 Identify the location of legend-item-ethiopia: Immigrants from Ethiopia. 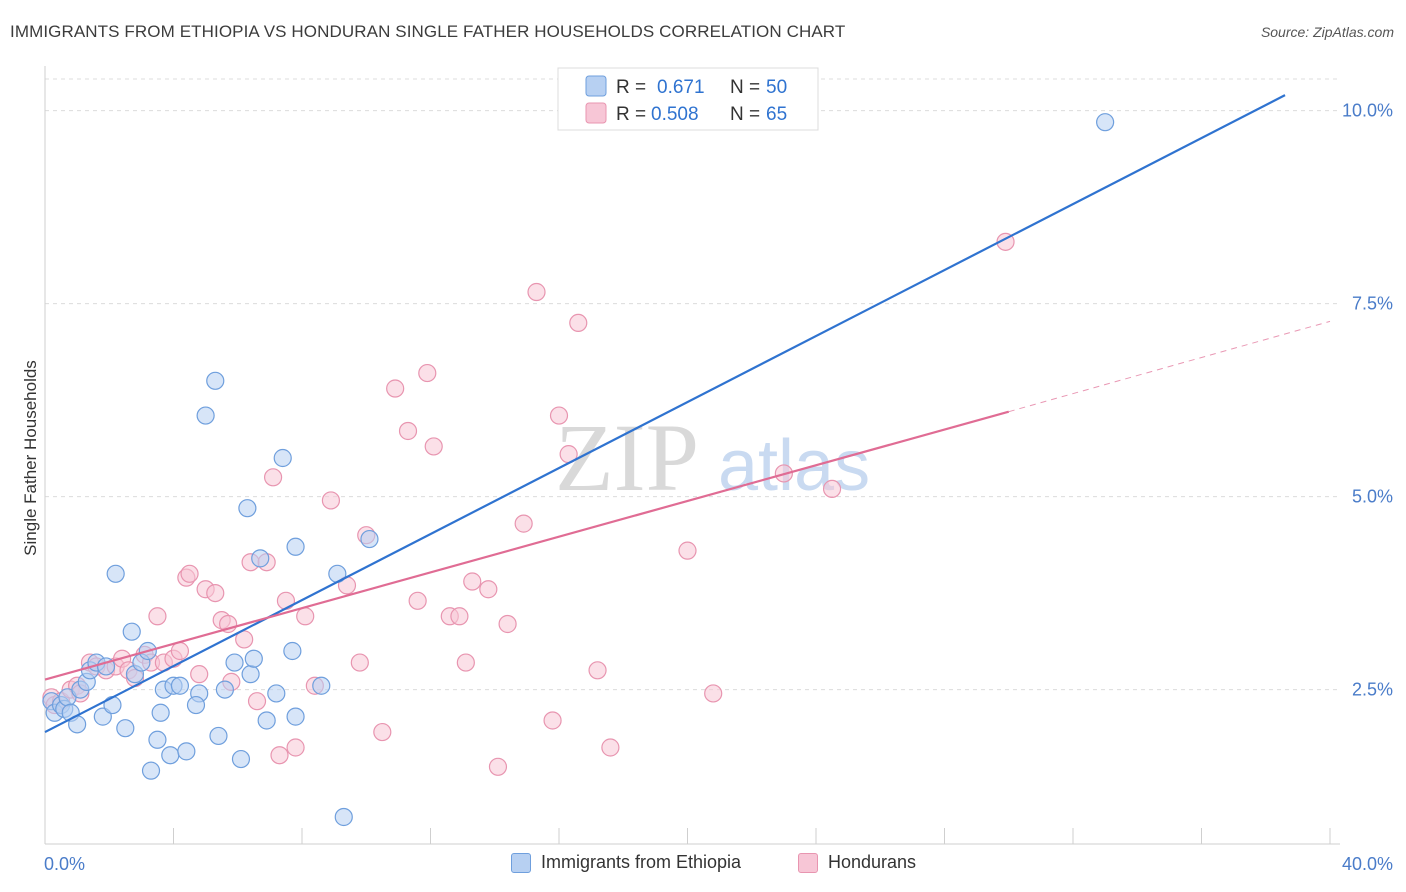
(626, 862).